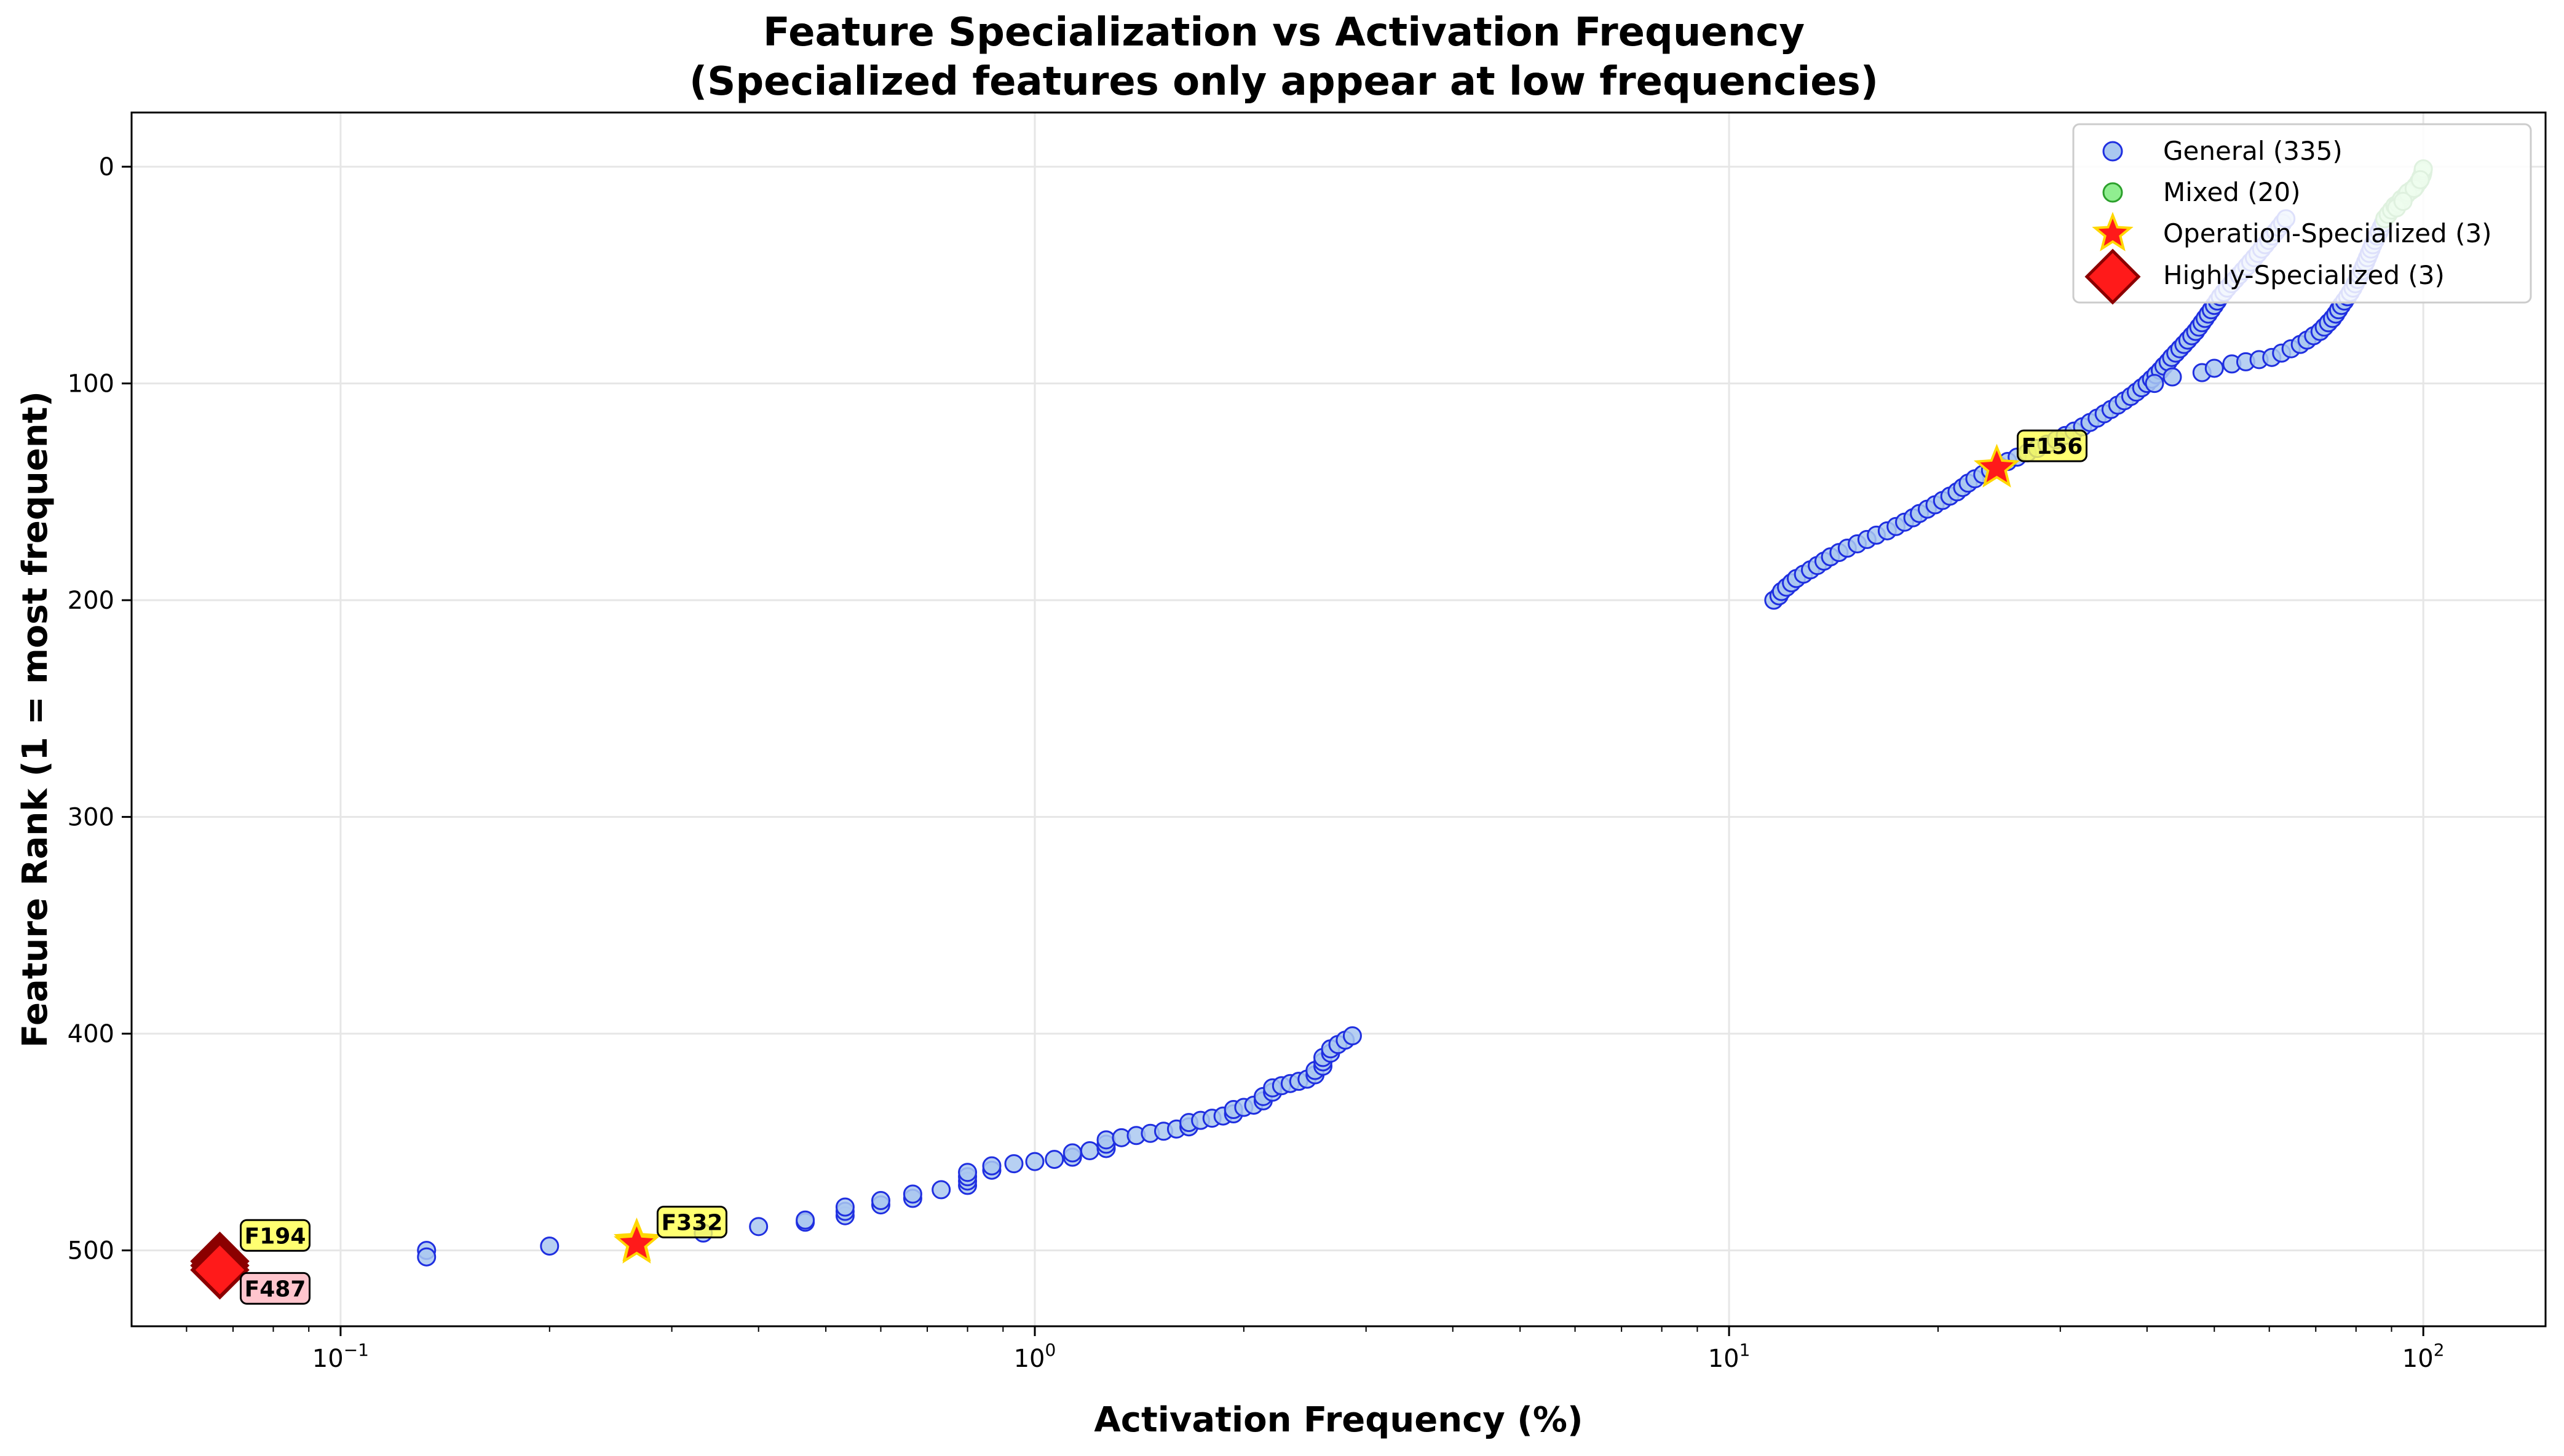 This screenshot has width=2564, height=1456. Describe the element at coordinates (2328, 233) in the screenshot. I see `legend-label-operation-specialized: Operation-Specialized (3)` at that location.